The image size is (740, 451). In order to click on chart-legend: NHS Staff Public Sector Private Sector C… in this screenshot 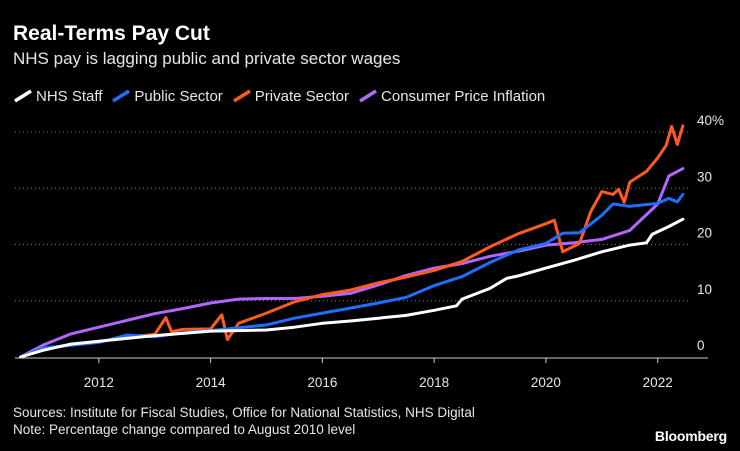, I will do `click(283, 96)`.